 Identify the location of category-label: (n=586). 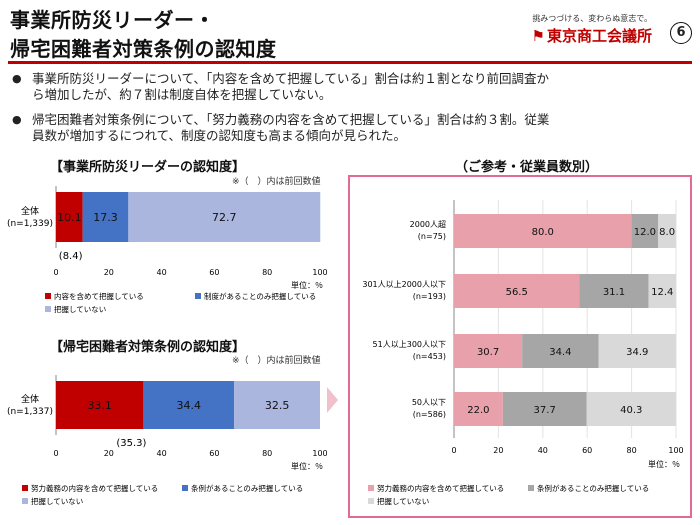
(429, 414).